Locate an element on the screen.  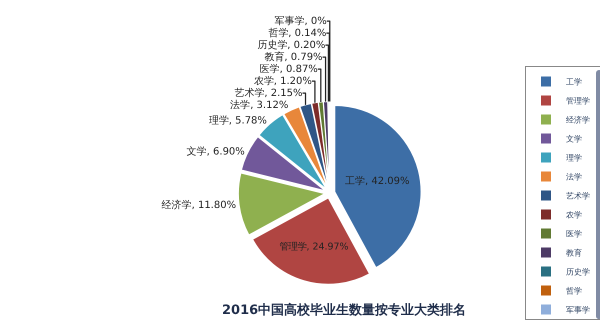
data-label: 法学, 3.12% is located at coordinates (259, 105).